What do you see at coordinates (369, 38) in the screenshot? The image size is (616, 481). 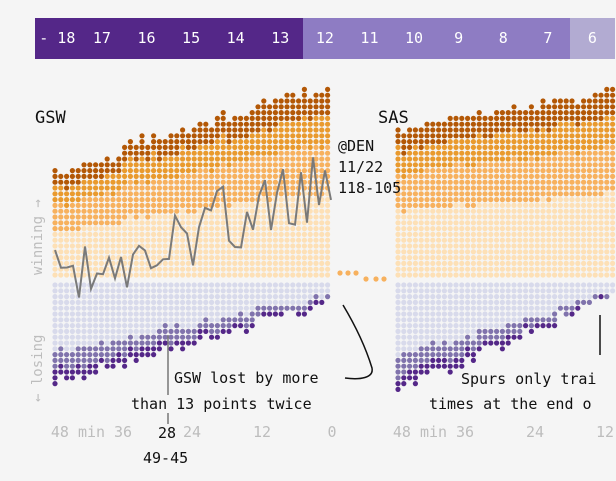 I see `legend-cell: 11` at bounding box center [369, 38].